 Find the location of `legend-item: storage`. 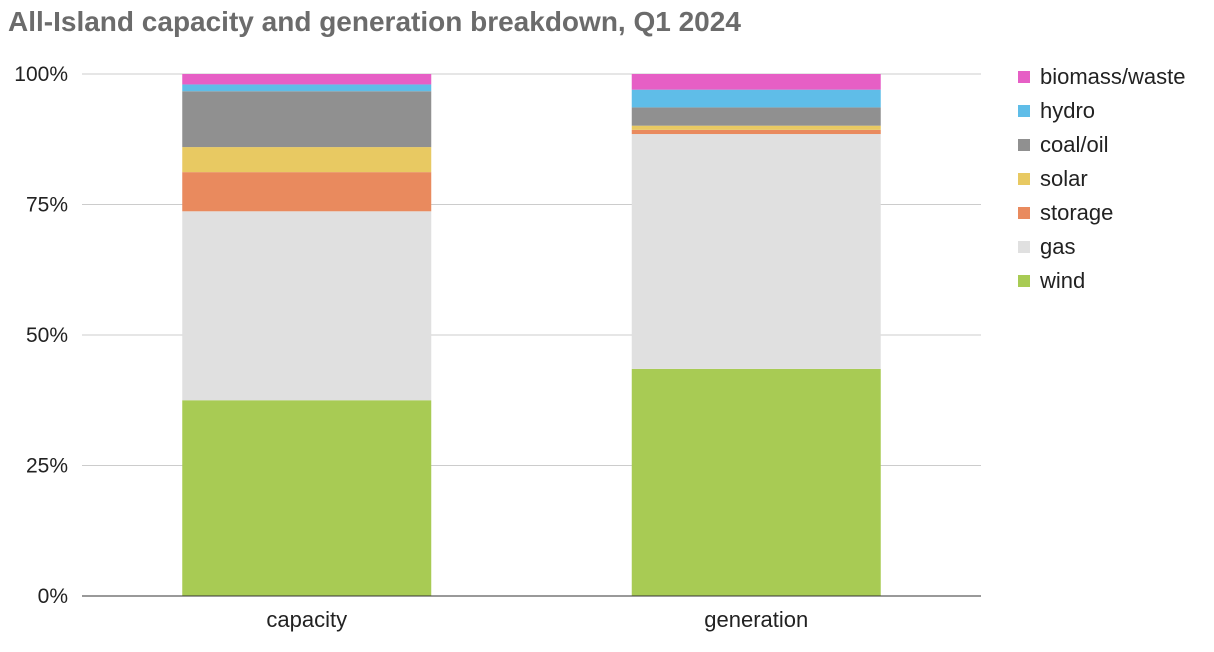

legend-item: storage is located at coordinates (1102, 213).